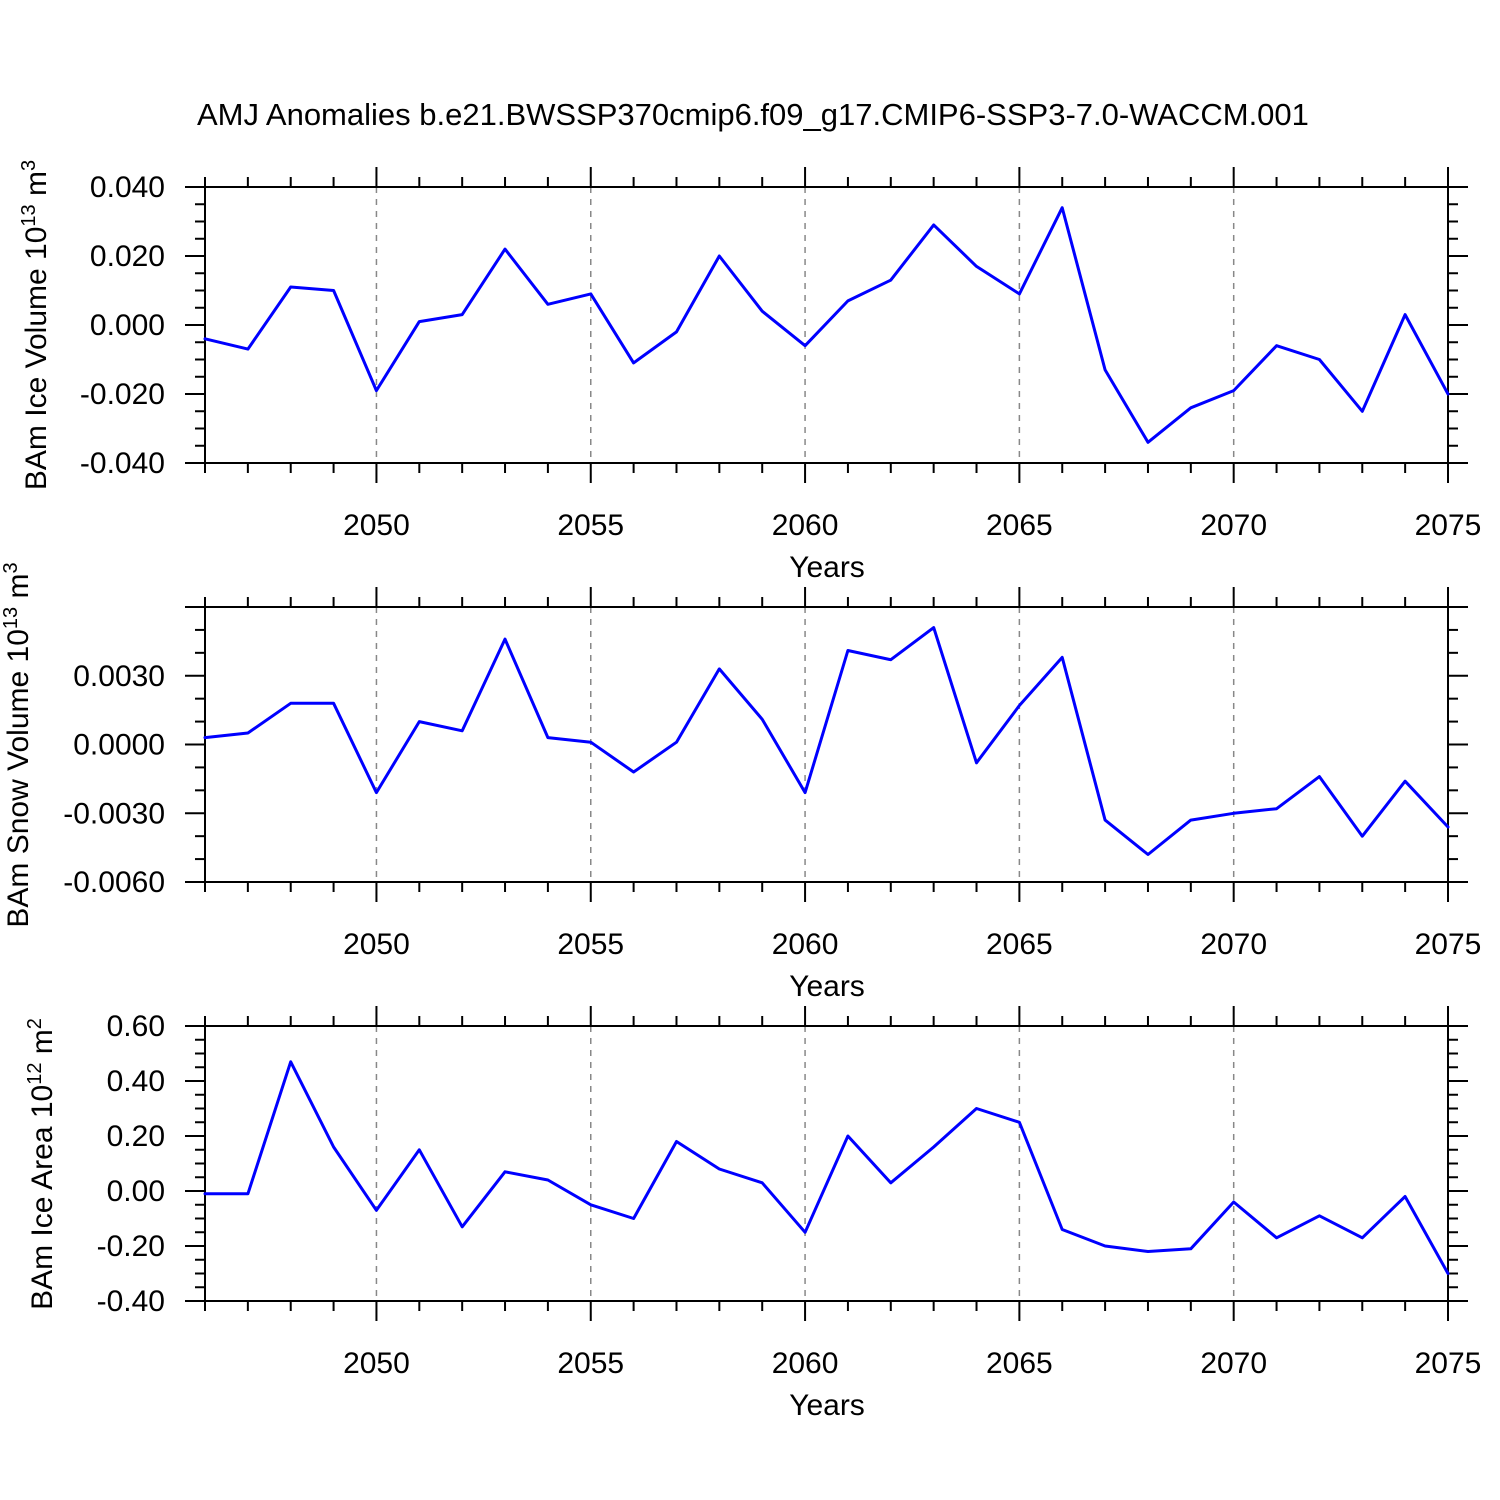  What do you see at coordinates (36, 358) in the screenshot?
I see `y-axis-title-text: BAm Ice Volume 10` at bounding box center [36, 358].